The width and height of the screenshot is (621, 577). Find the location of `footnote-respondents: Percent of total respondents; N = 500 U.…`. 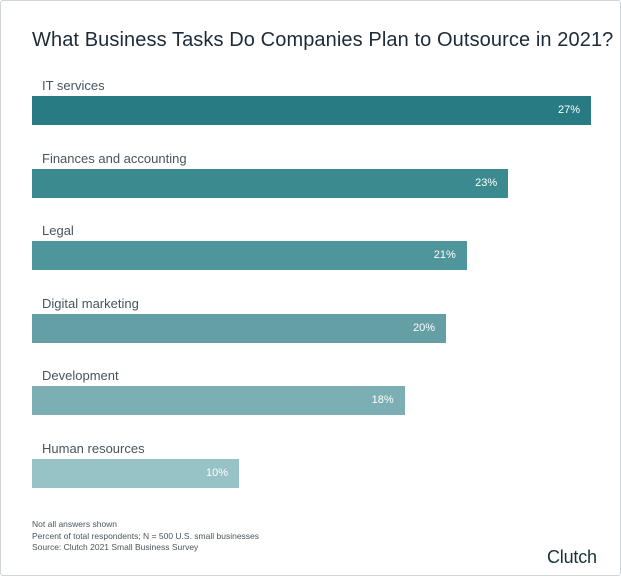

footnote-respondents: Percent of total respondents; N = 500 U.… is located at coordinates (146, 535).